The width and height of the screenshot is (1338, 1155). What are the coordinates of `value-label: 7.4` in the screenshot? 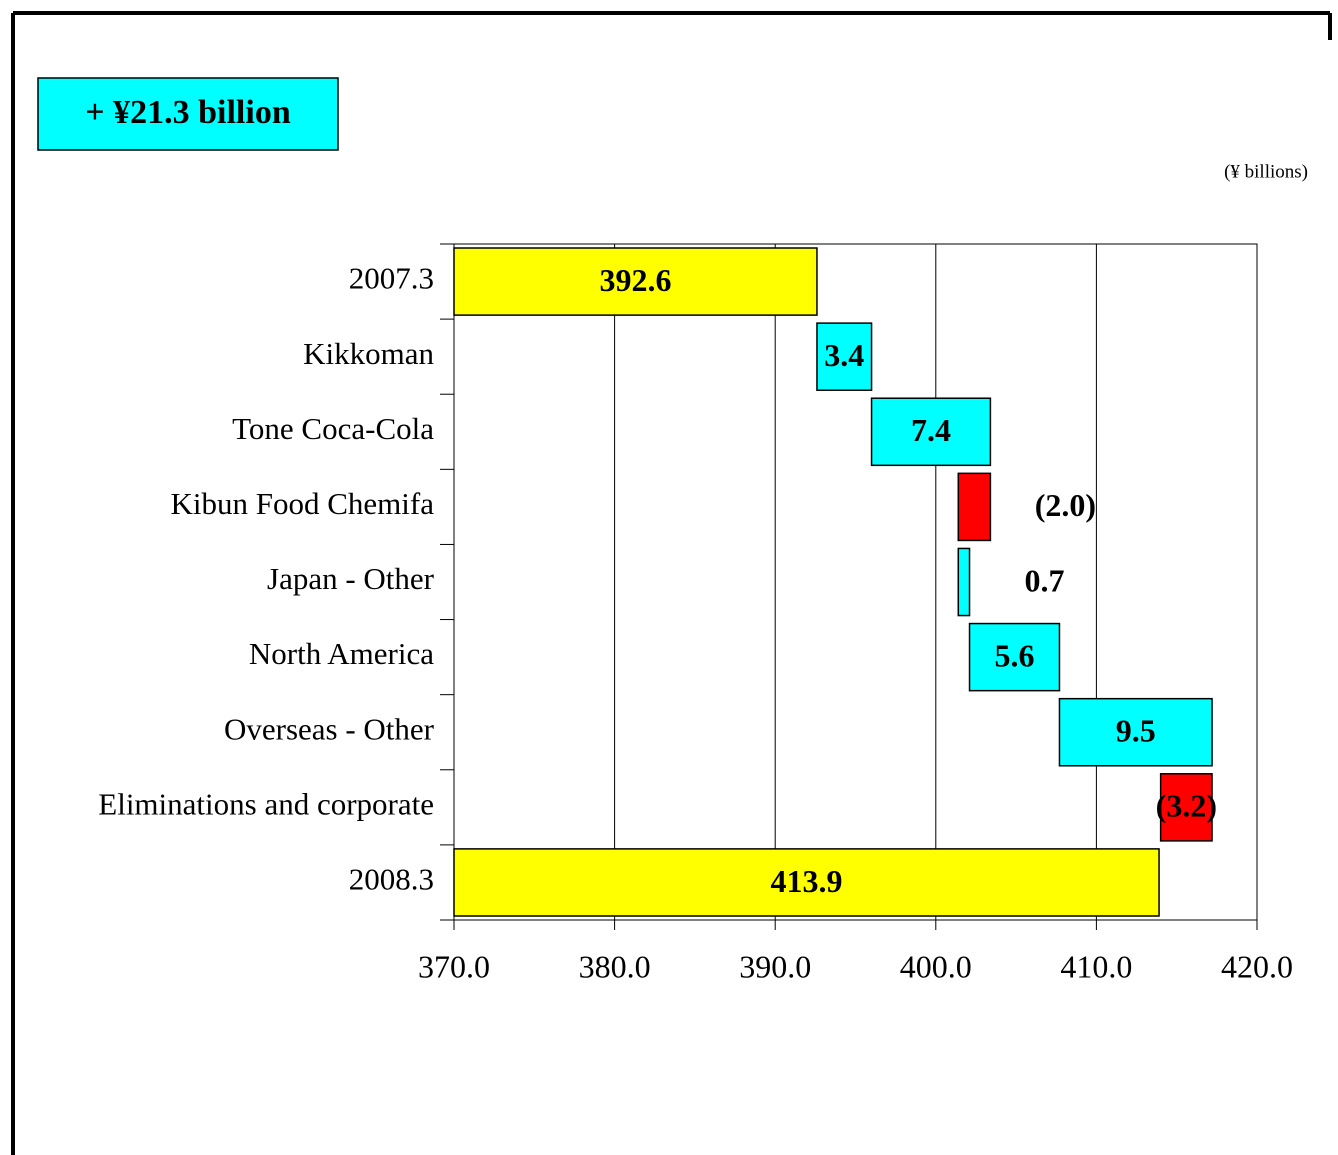 It's located at (931, 430).